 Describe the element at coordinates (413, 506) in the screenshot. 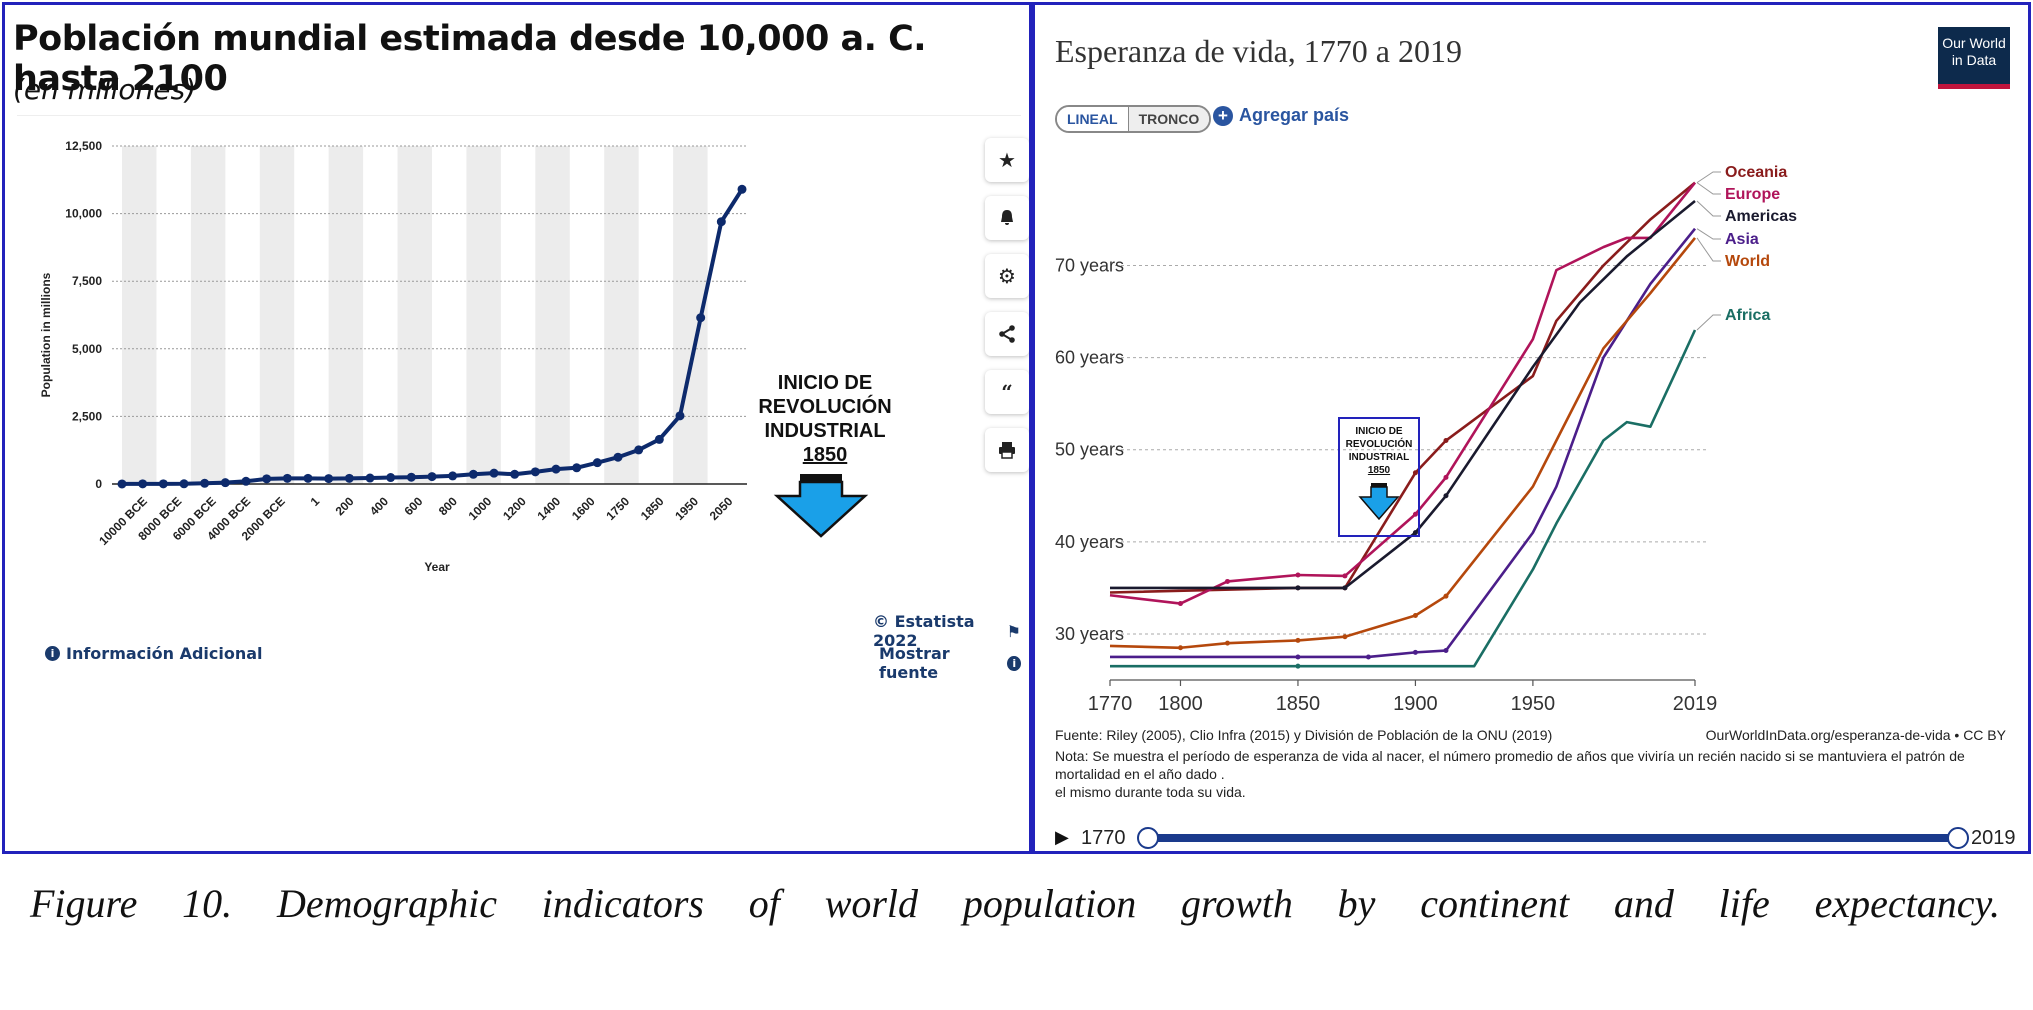

I see `x-tick-label: 600` at that location.